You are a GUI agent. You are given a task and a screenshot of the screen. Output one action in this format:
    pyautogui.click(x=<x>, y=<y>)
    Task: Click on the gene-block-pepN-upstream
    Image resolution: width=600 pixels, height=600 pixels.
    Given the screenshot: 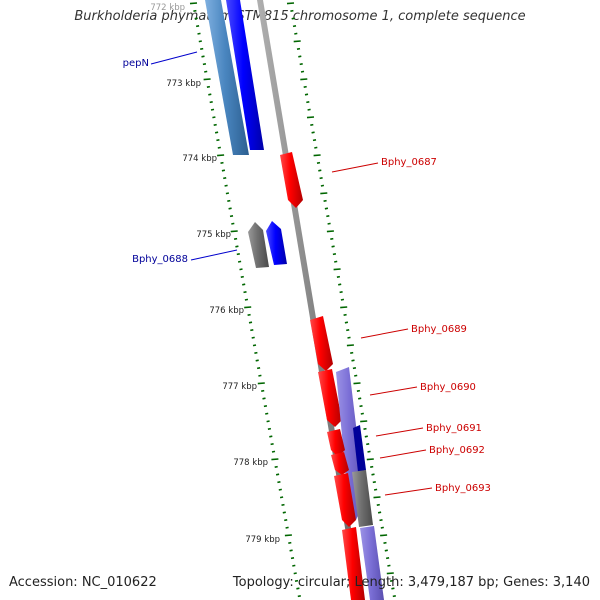 What is the action you would take?
    pyautogui.click(x=227, y=77)
    